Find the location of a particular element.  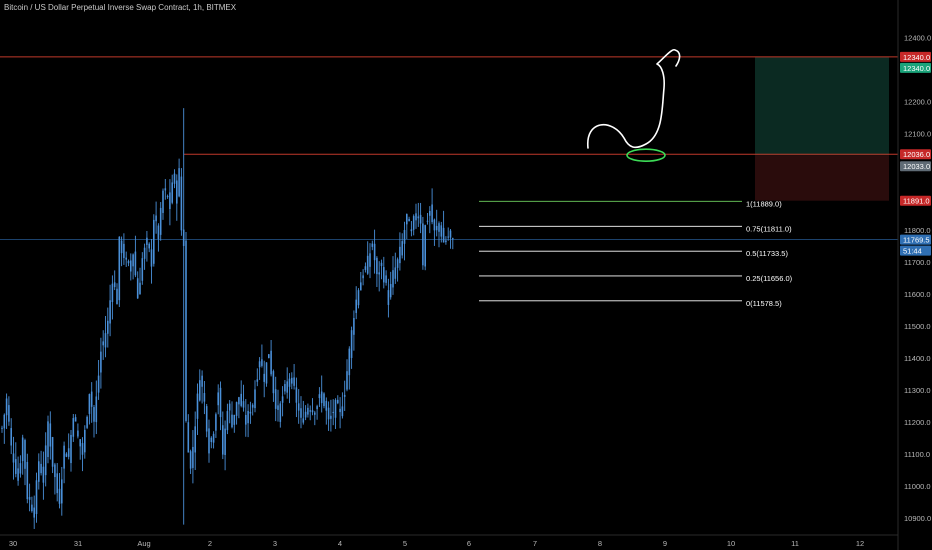

time-tick-label: 2 is located at coordinates (210, 543).